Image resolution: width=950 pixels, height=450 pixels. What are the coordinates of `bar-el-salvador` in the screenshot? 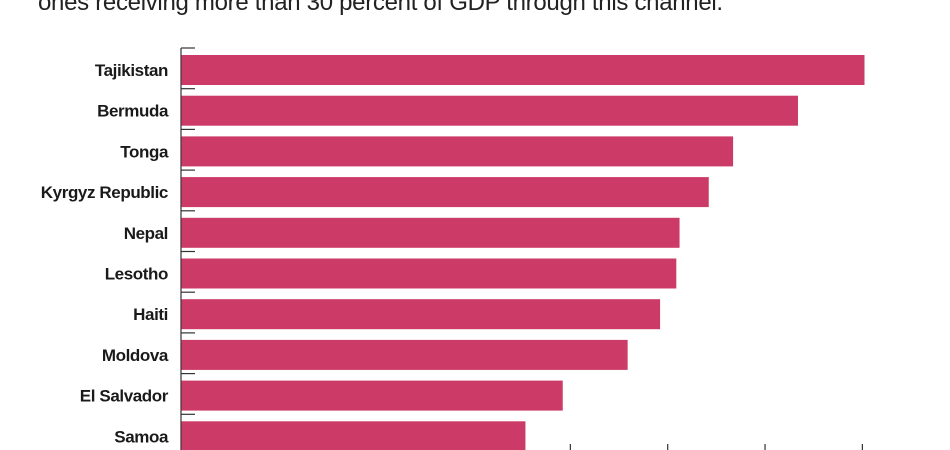 It's located at (372, 395).